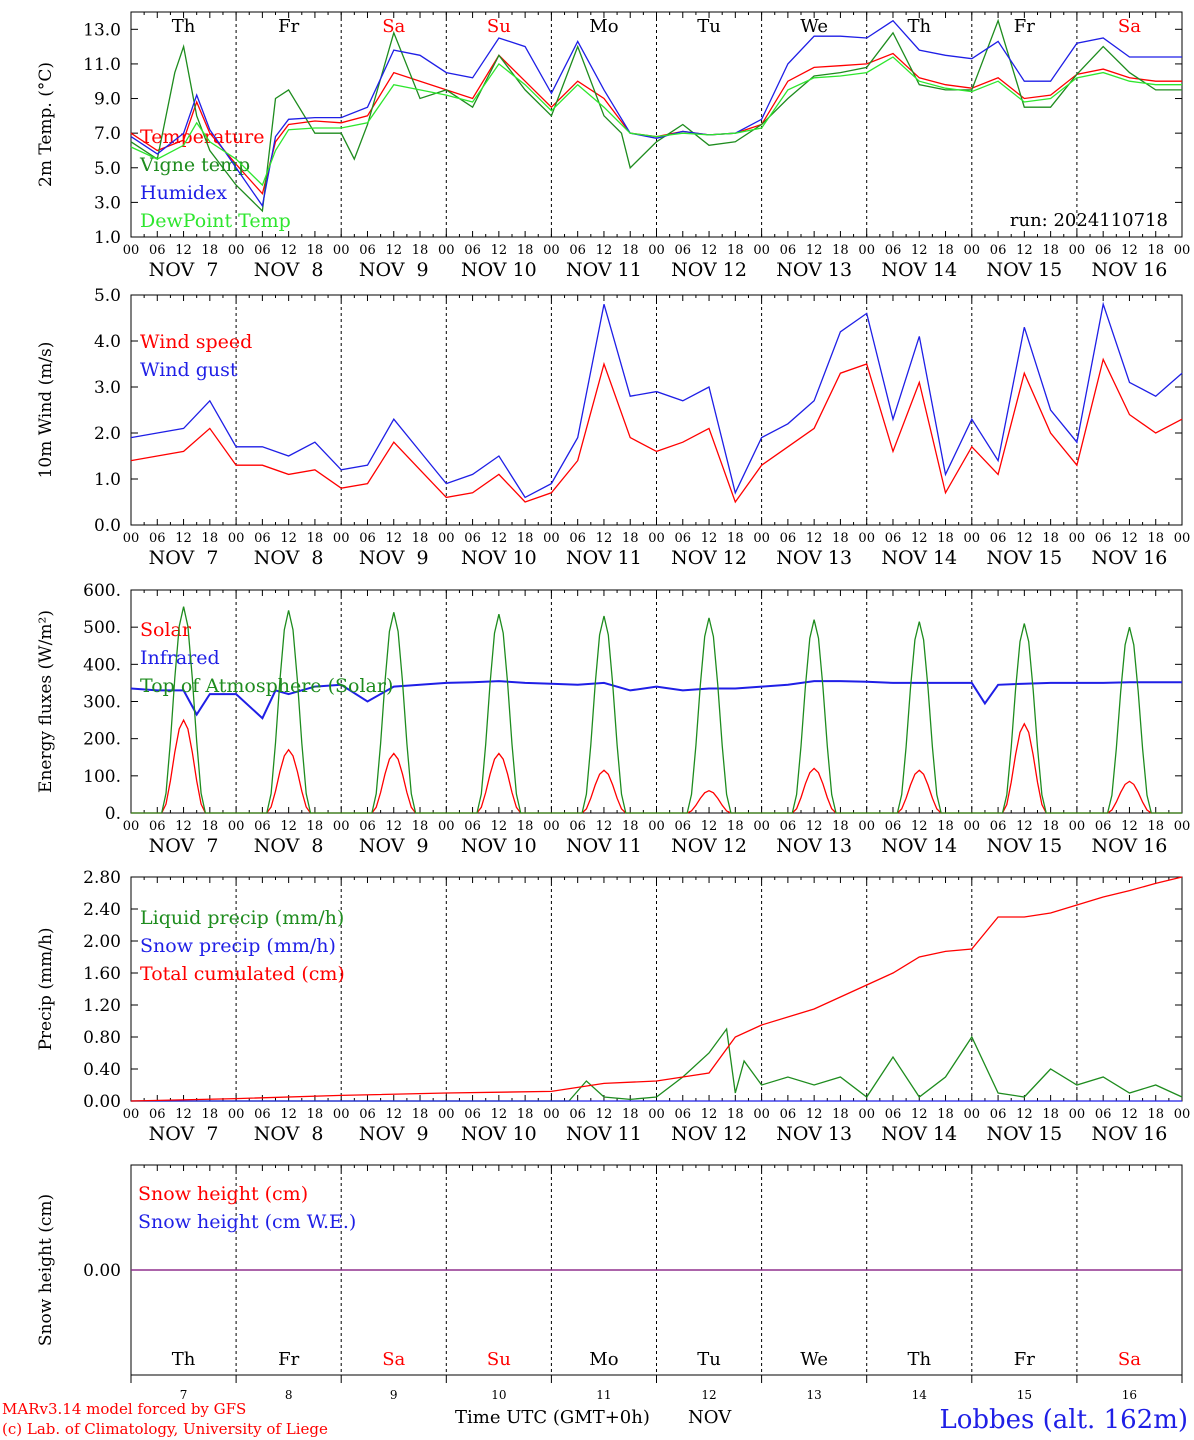 The height and width of the screenshot is (1440, 1194). Describe the element at coordinates (657, 1064) in the screenshot. I see `series-line-liquid-precip-mm-h-` at that location.